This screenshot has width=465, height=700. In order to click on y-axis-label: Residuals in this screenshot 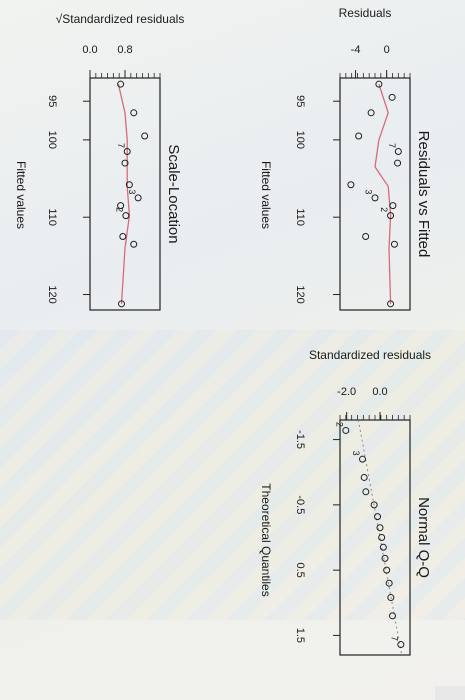, I will do `click(365, 13)`.